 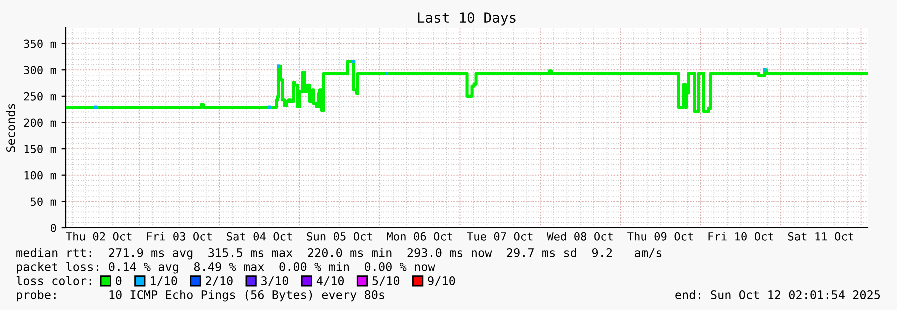 What do you see at coordinates (43, 202) in the screenshot?
I see `y-tick-label: 50 m` at bounding box center [43, 202].